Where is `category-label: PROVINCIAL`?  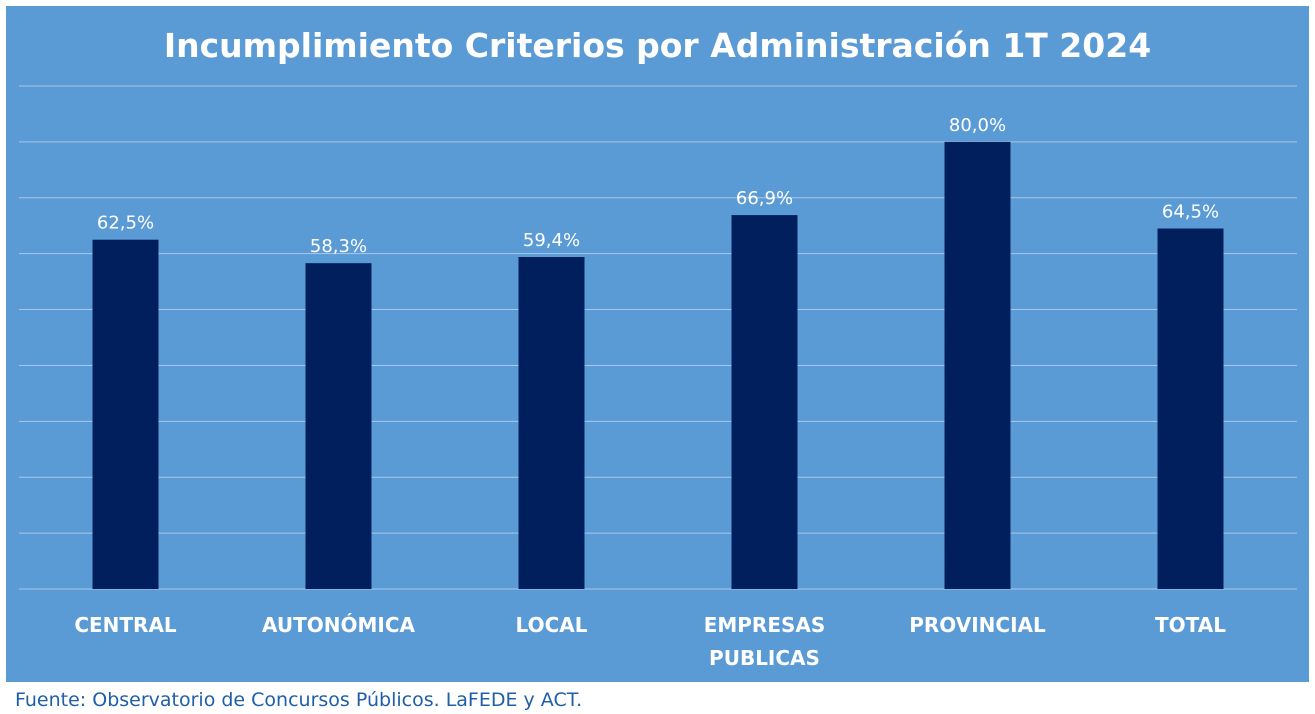
category-label: PROVINCIAL is located at coordinates (977, 625).